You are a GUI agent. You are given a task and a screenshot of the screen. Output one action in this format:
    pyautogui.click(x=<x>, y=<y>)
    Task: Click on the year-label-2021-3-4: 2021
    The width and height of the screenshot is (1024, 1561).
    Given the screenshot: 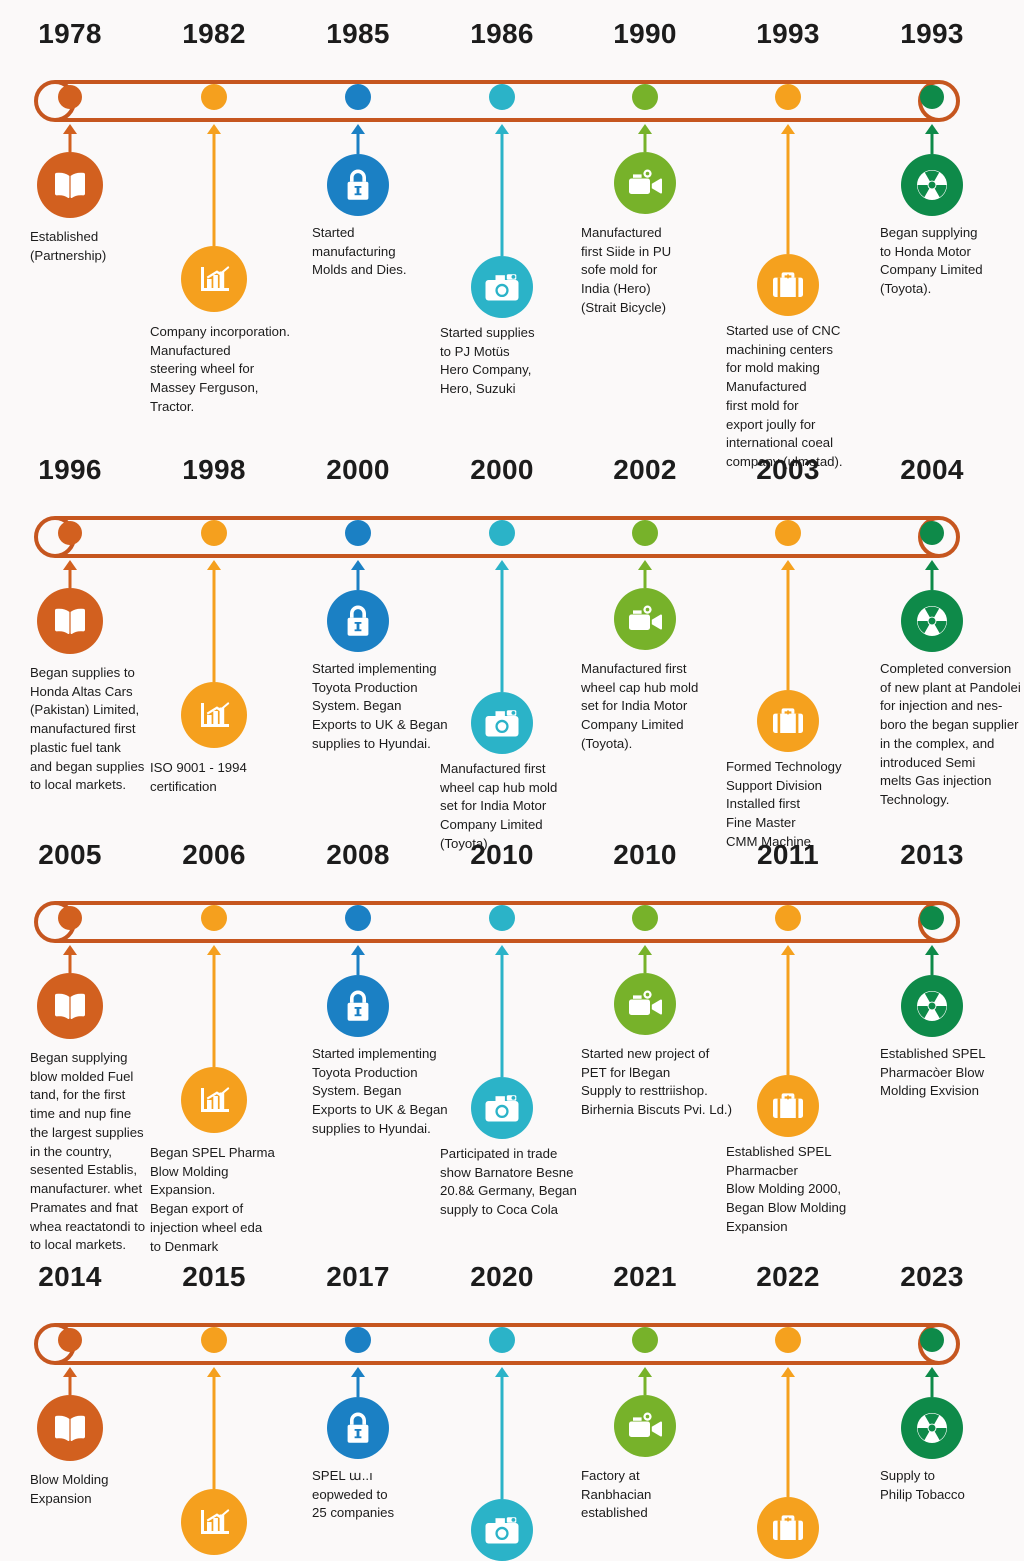 What is the action you would take?
    pyautogui.click(x=645, y=1276)
    